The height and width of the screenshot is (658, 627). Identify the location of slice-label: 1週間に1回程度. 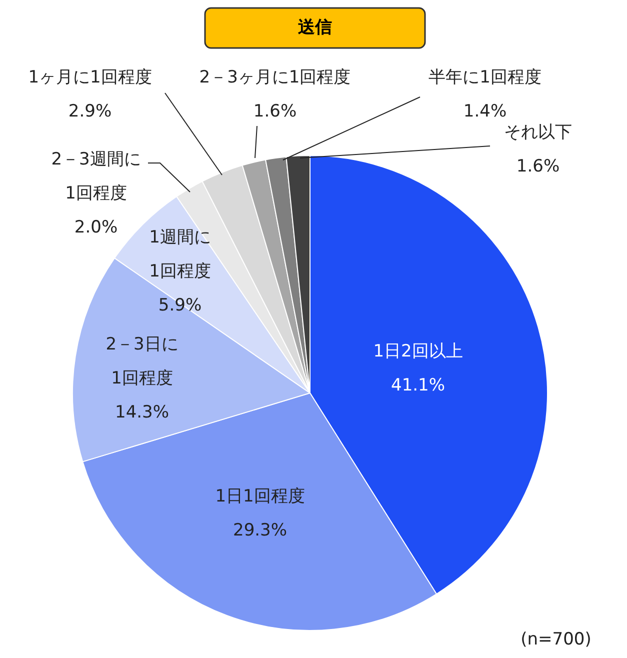
(180, 254).